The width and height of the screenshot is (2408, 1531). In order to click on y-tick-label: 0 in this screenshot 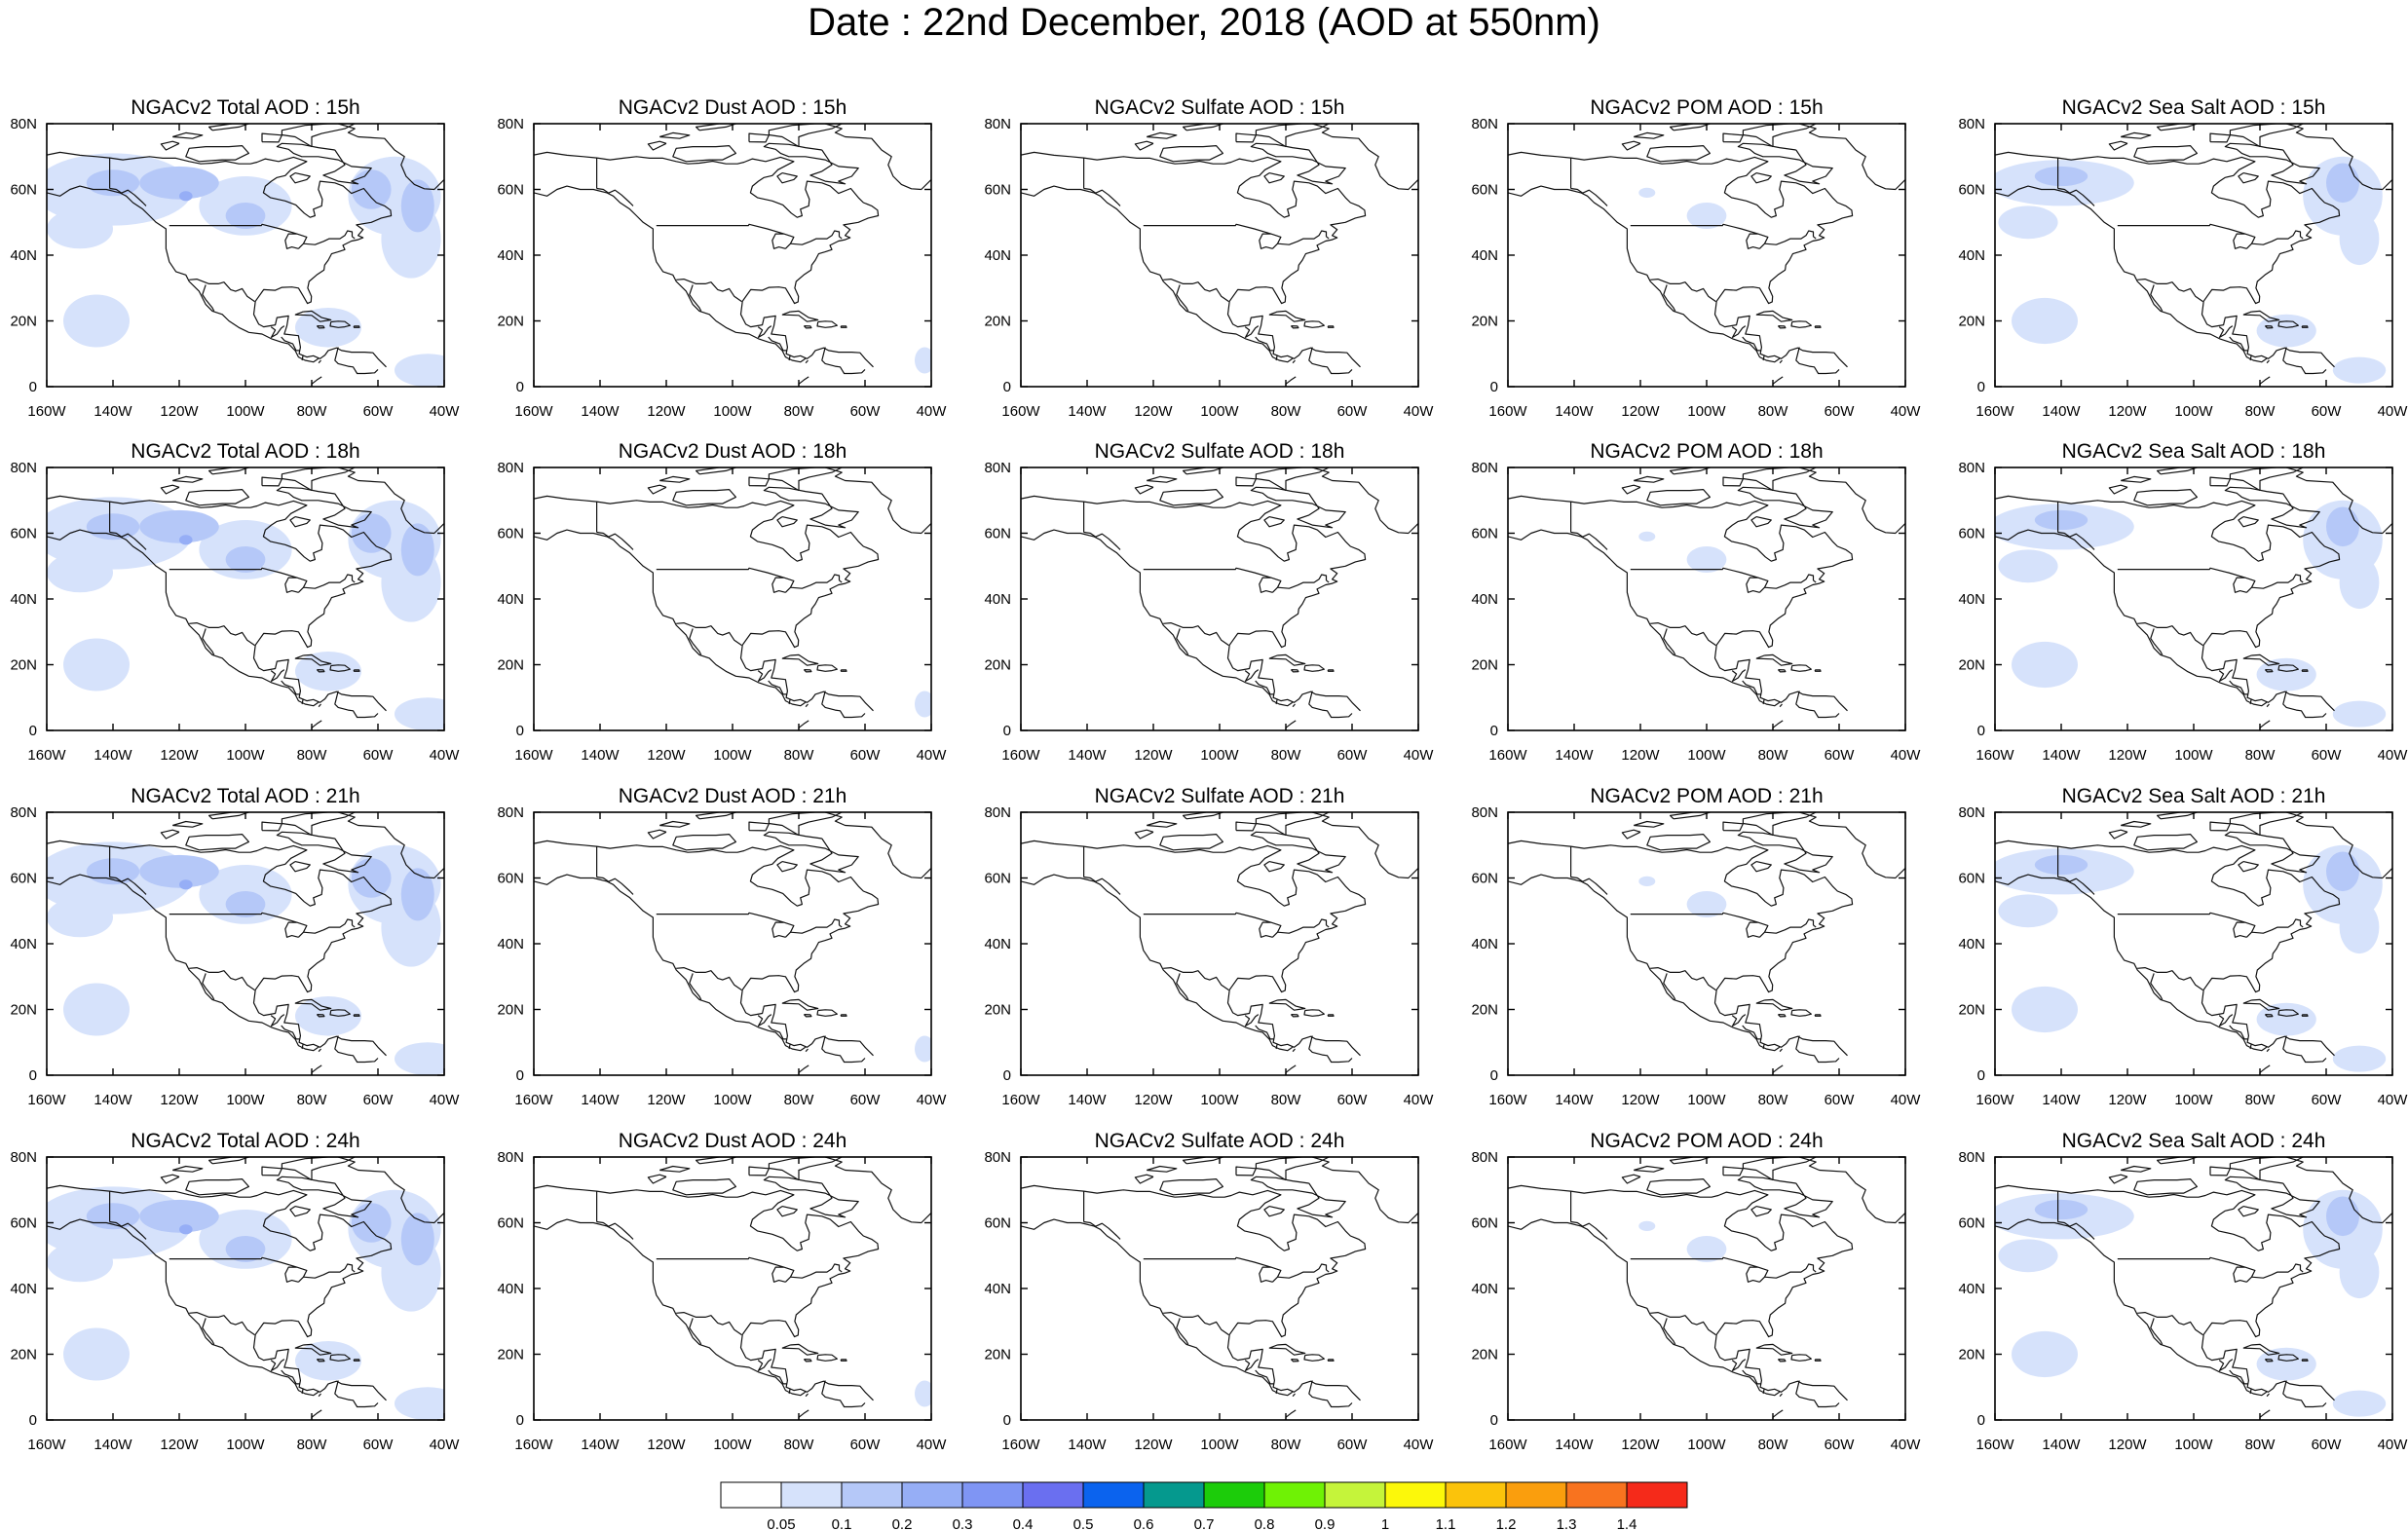, I will do `click(1494, 731)`.